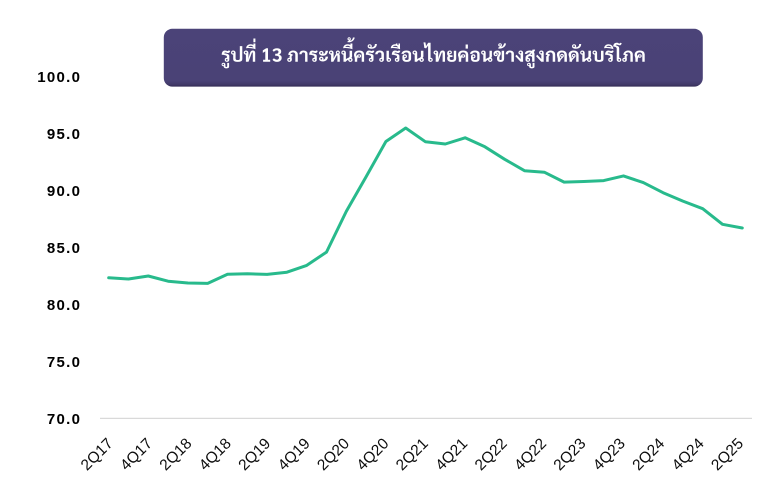 This screenshot has width=773, height=487. I want to click on svg-text: 90.0, so click(64, 191).